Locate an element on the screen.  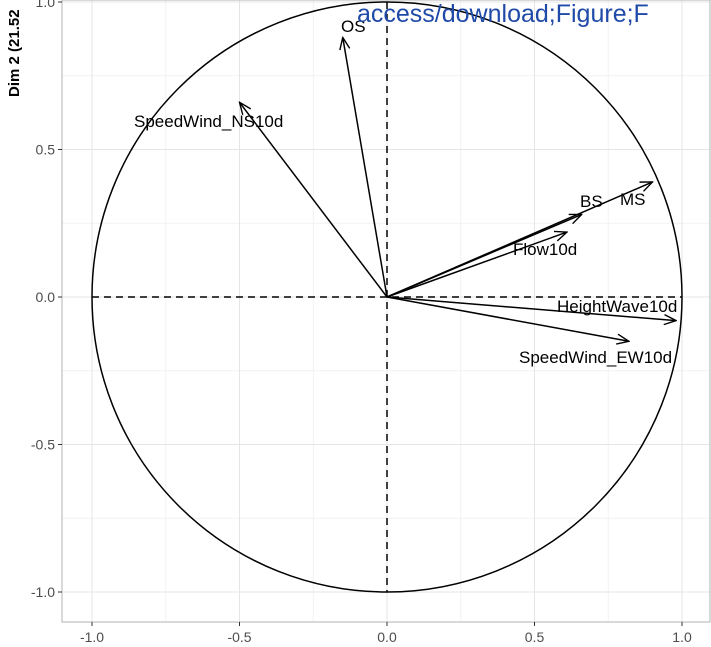
arrow-bs is located at coordinates (484, 256).